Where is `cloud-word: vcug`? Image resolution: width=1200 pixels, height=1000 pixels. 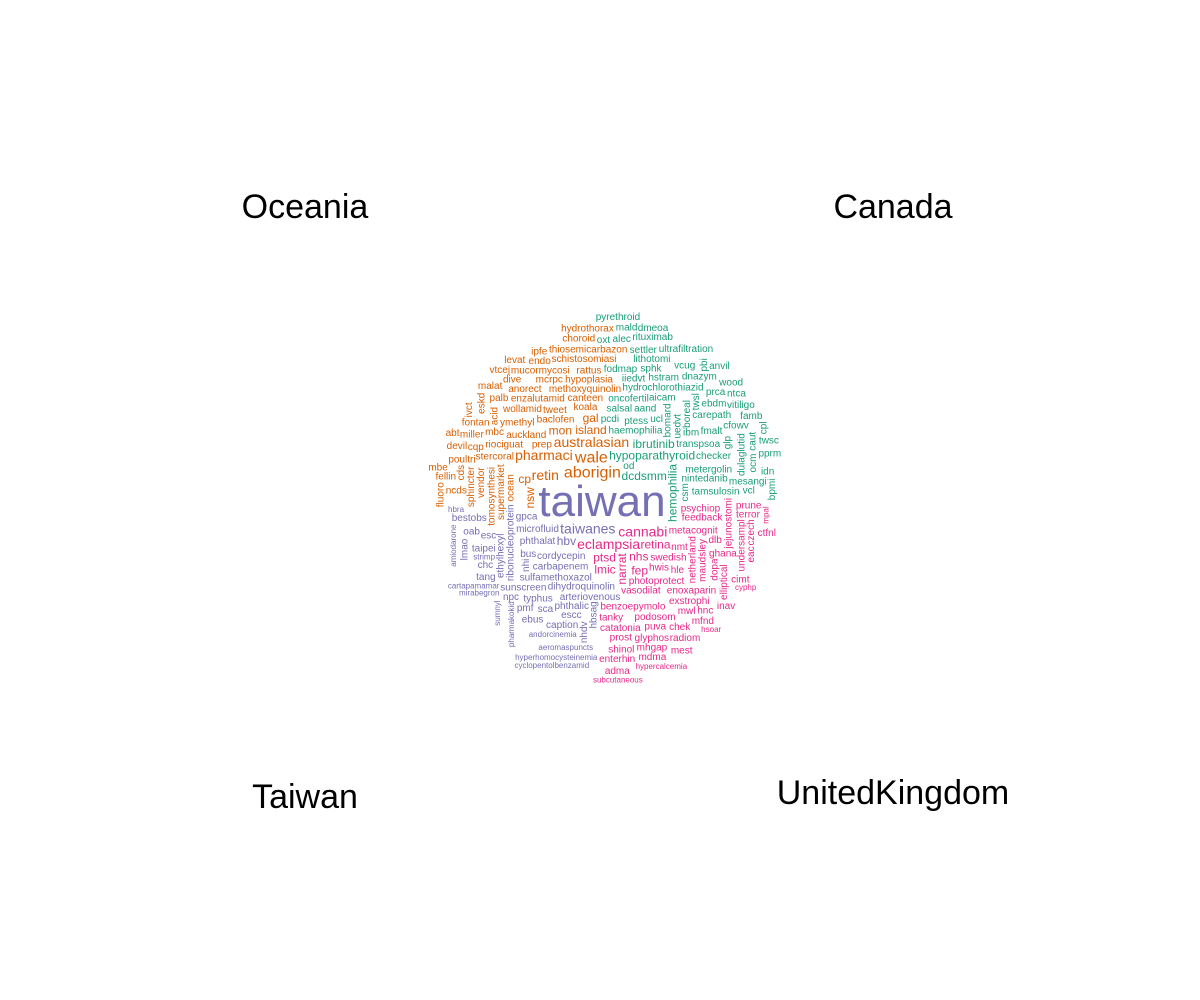 cloud-word: vcug is located at coordinates (684, 366).